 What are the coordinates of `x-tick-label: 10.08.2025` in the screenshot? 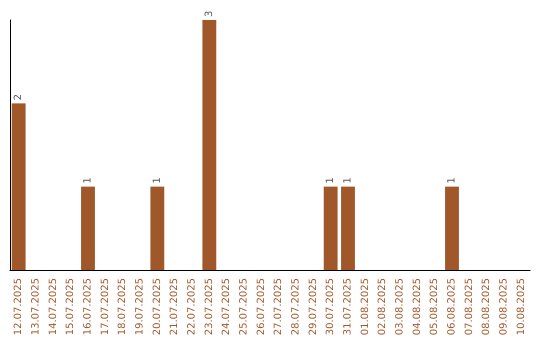 It's located at (521, 307).